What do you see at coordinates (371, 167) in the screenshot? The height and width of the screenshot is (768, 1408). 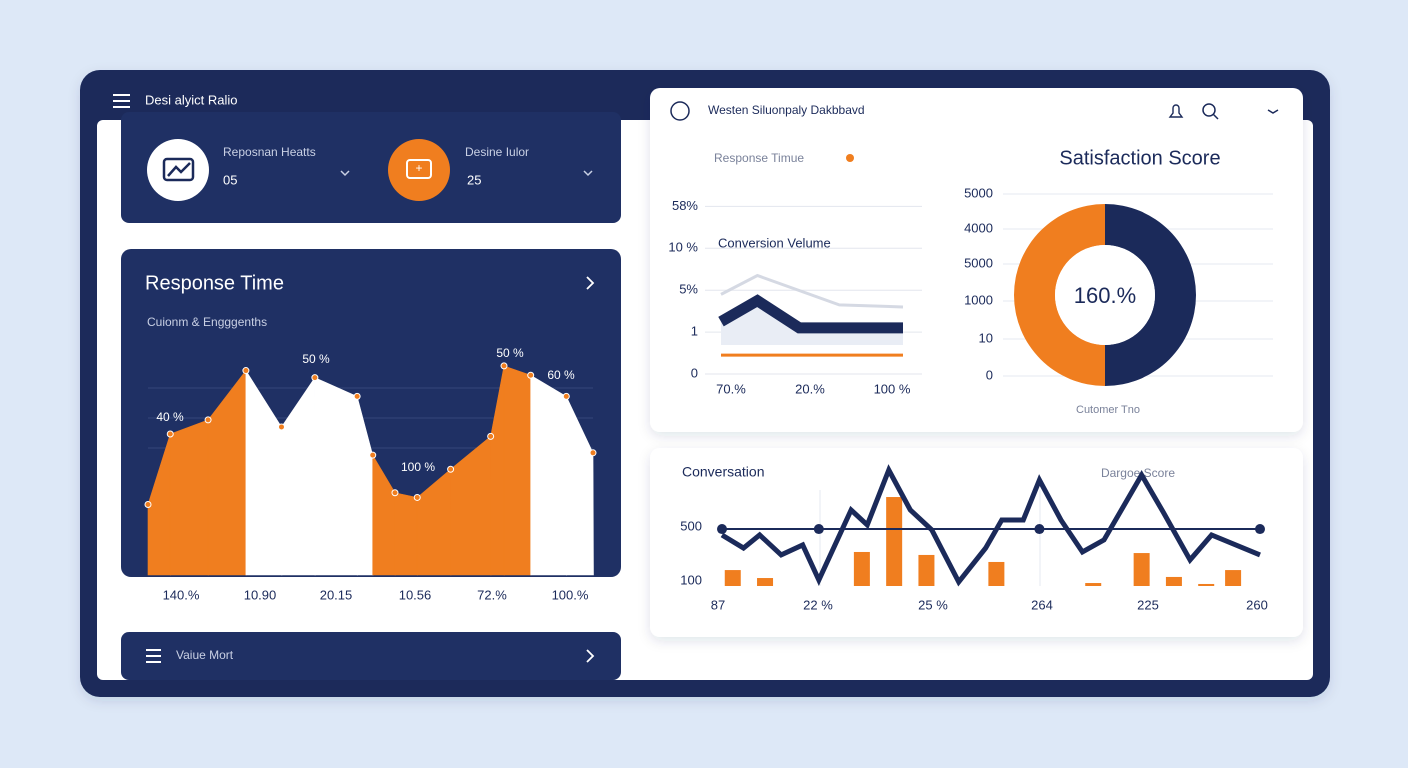 I see `stats-card` at bounding box center [371, 167].